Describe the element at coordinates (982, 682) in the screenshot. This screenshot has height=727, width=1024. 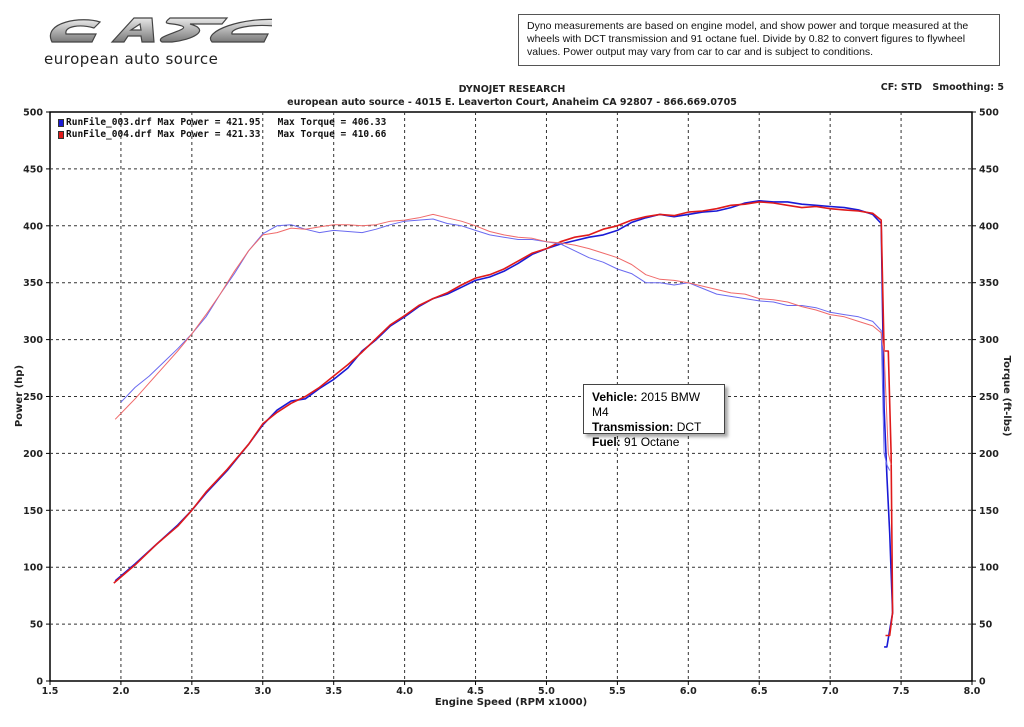
I see `y2-tick-label: 0` at that location.